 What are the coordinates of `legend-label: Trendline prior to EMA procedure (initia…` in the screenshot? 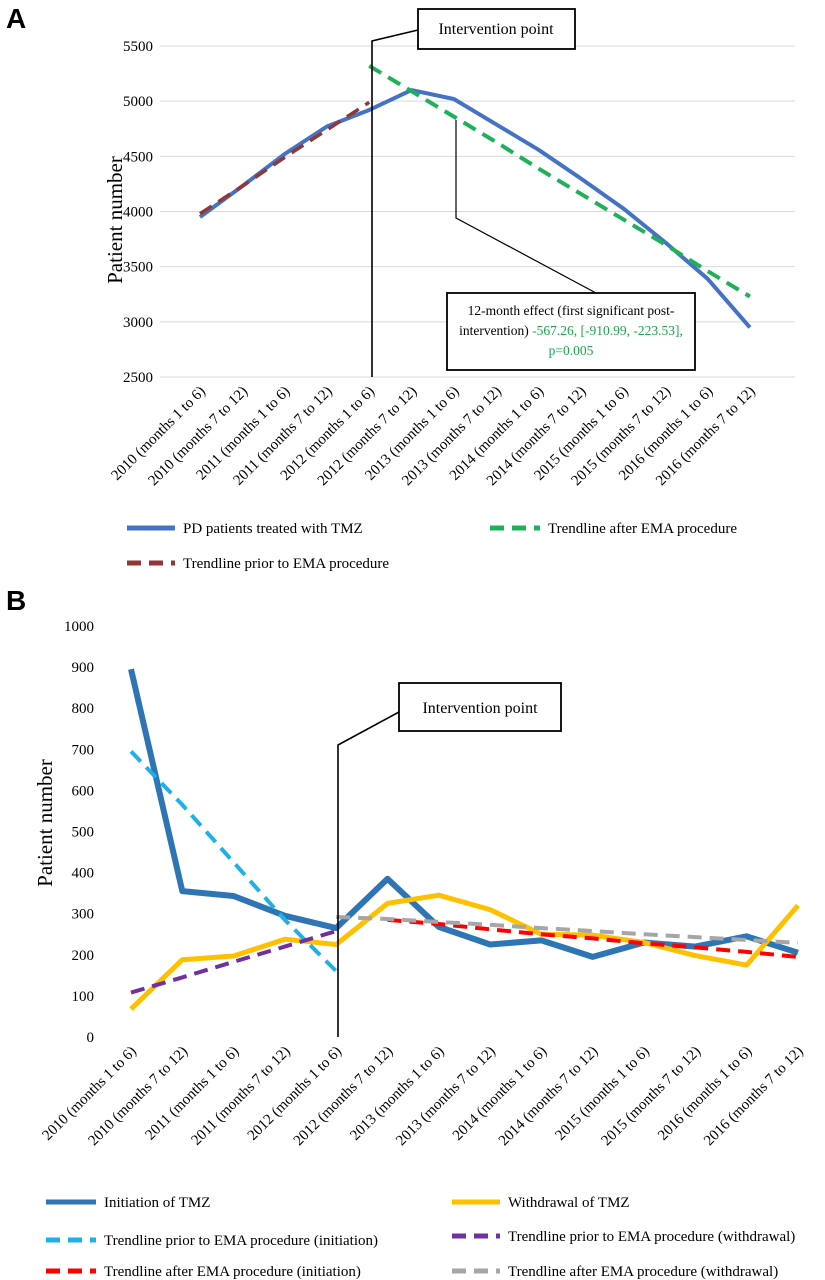 It's located at (241, 1241).